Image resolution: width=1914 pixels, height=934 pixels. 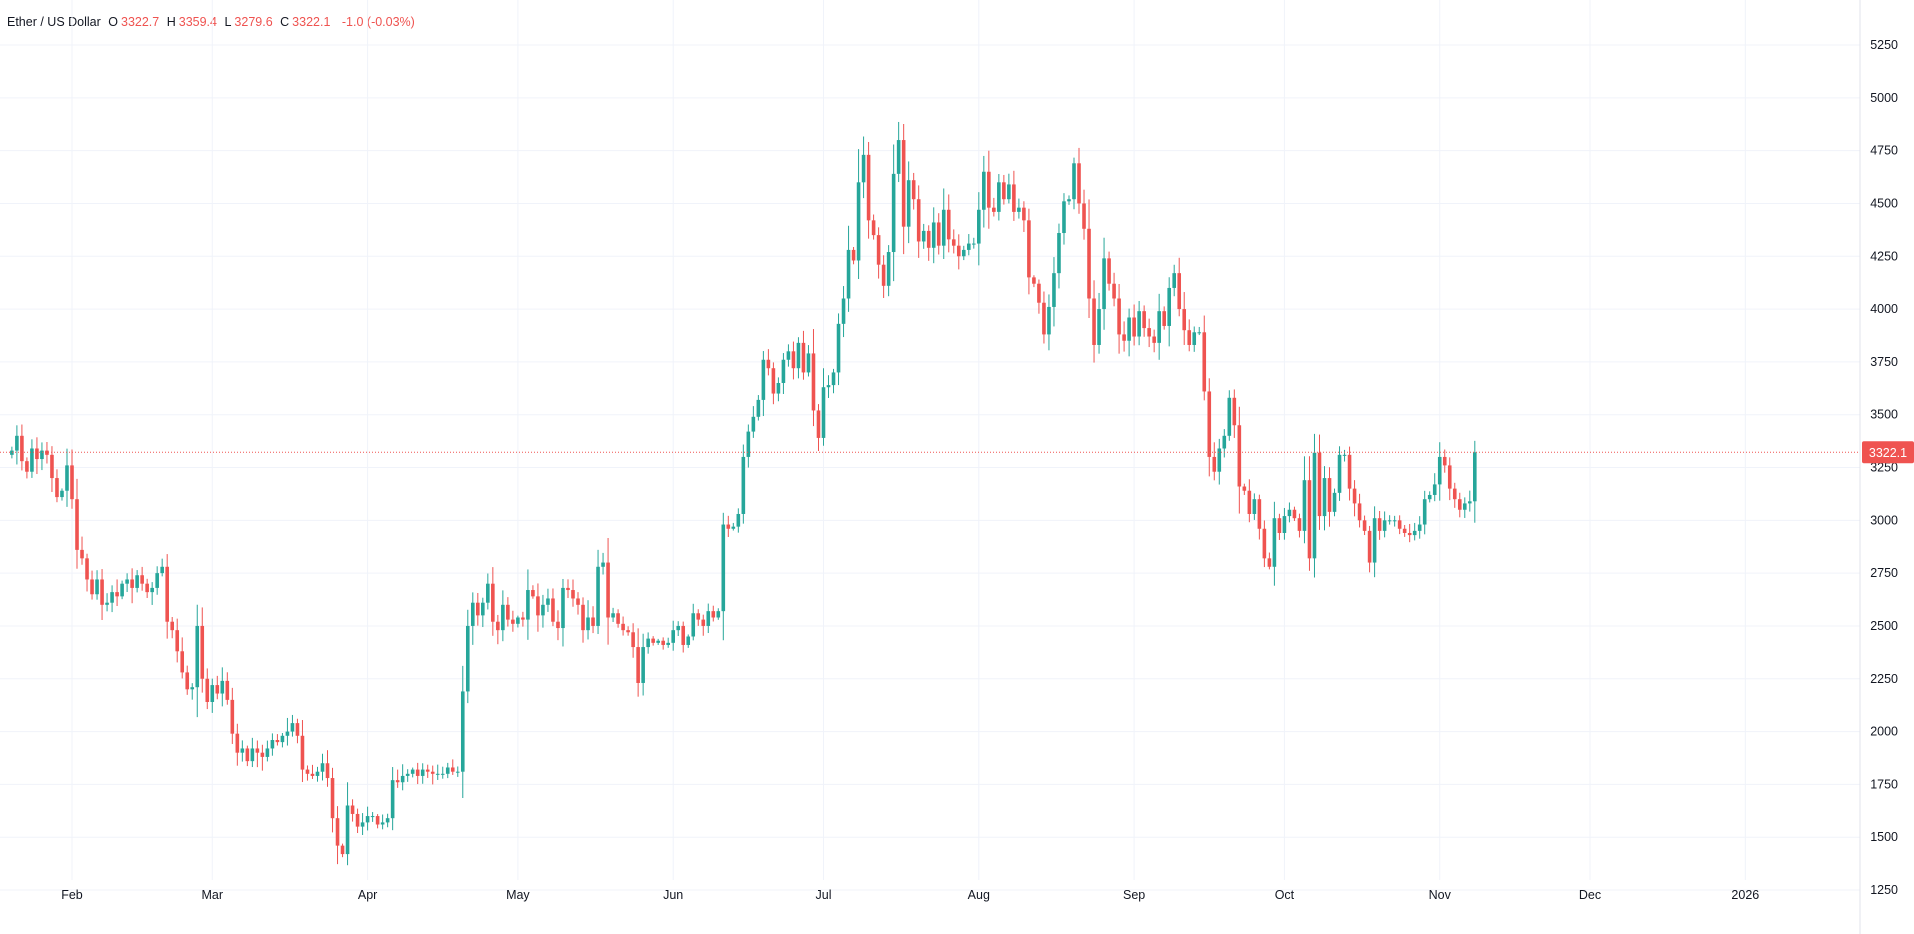 I want to click on price-tick-label: 4000, so click(x=1884, y=309).